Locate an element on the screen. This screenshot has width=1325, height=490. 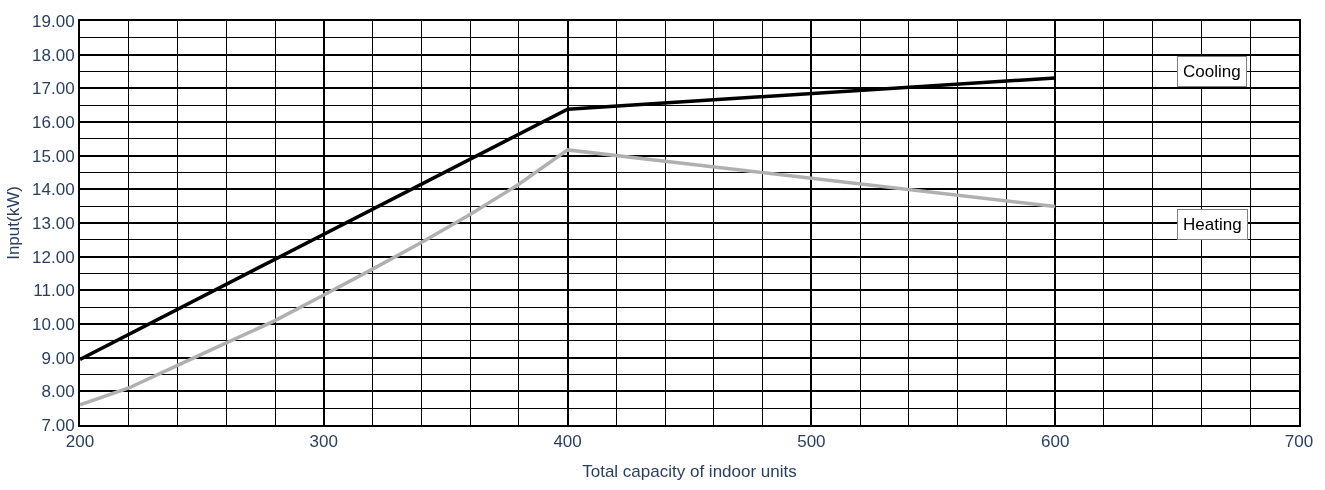
text: Cooling is located at coordinates (1212, 71).